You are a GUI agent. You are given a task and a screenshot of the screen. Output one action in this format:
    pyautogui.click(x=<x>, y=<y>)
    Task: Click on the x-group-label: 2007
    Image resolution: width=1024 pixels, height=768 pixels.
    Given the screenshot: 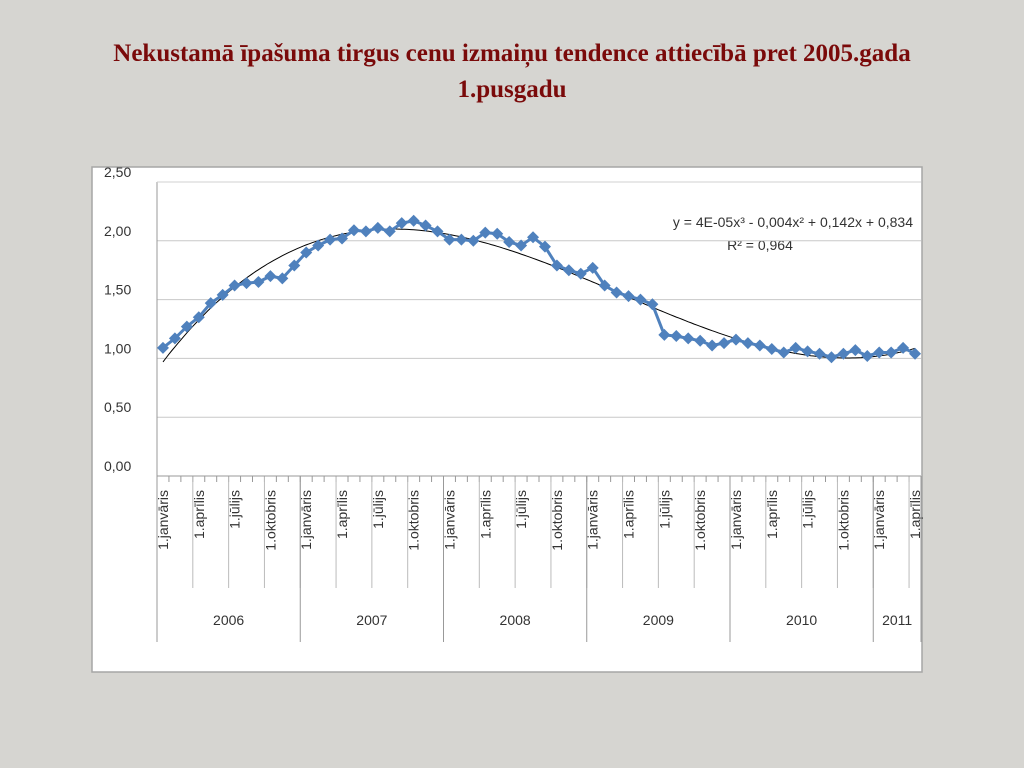 What is the action you would take?
    pyautogui.click(x=371, y=620)
    